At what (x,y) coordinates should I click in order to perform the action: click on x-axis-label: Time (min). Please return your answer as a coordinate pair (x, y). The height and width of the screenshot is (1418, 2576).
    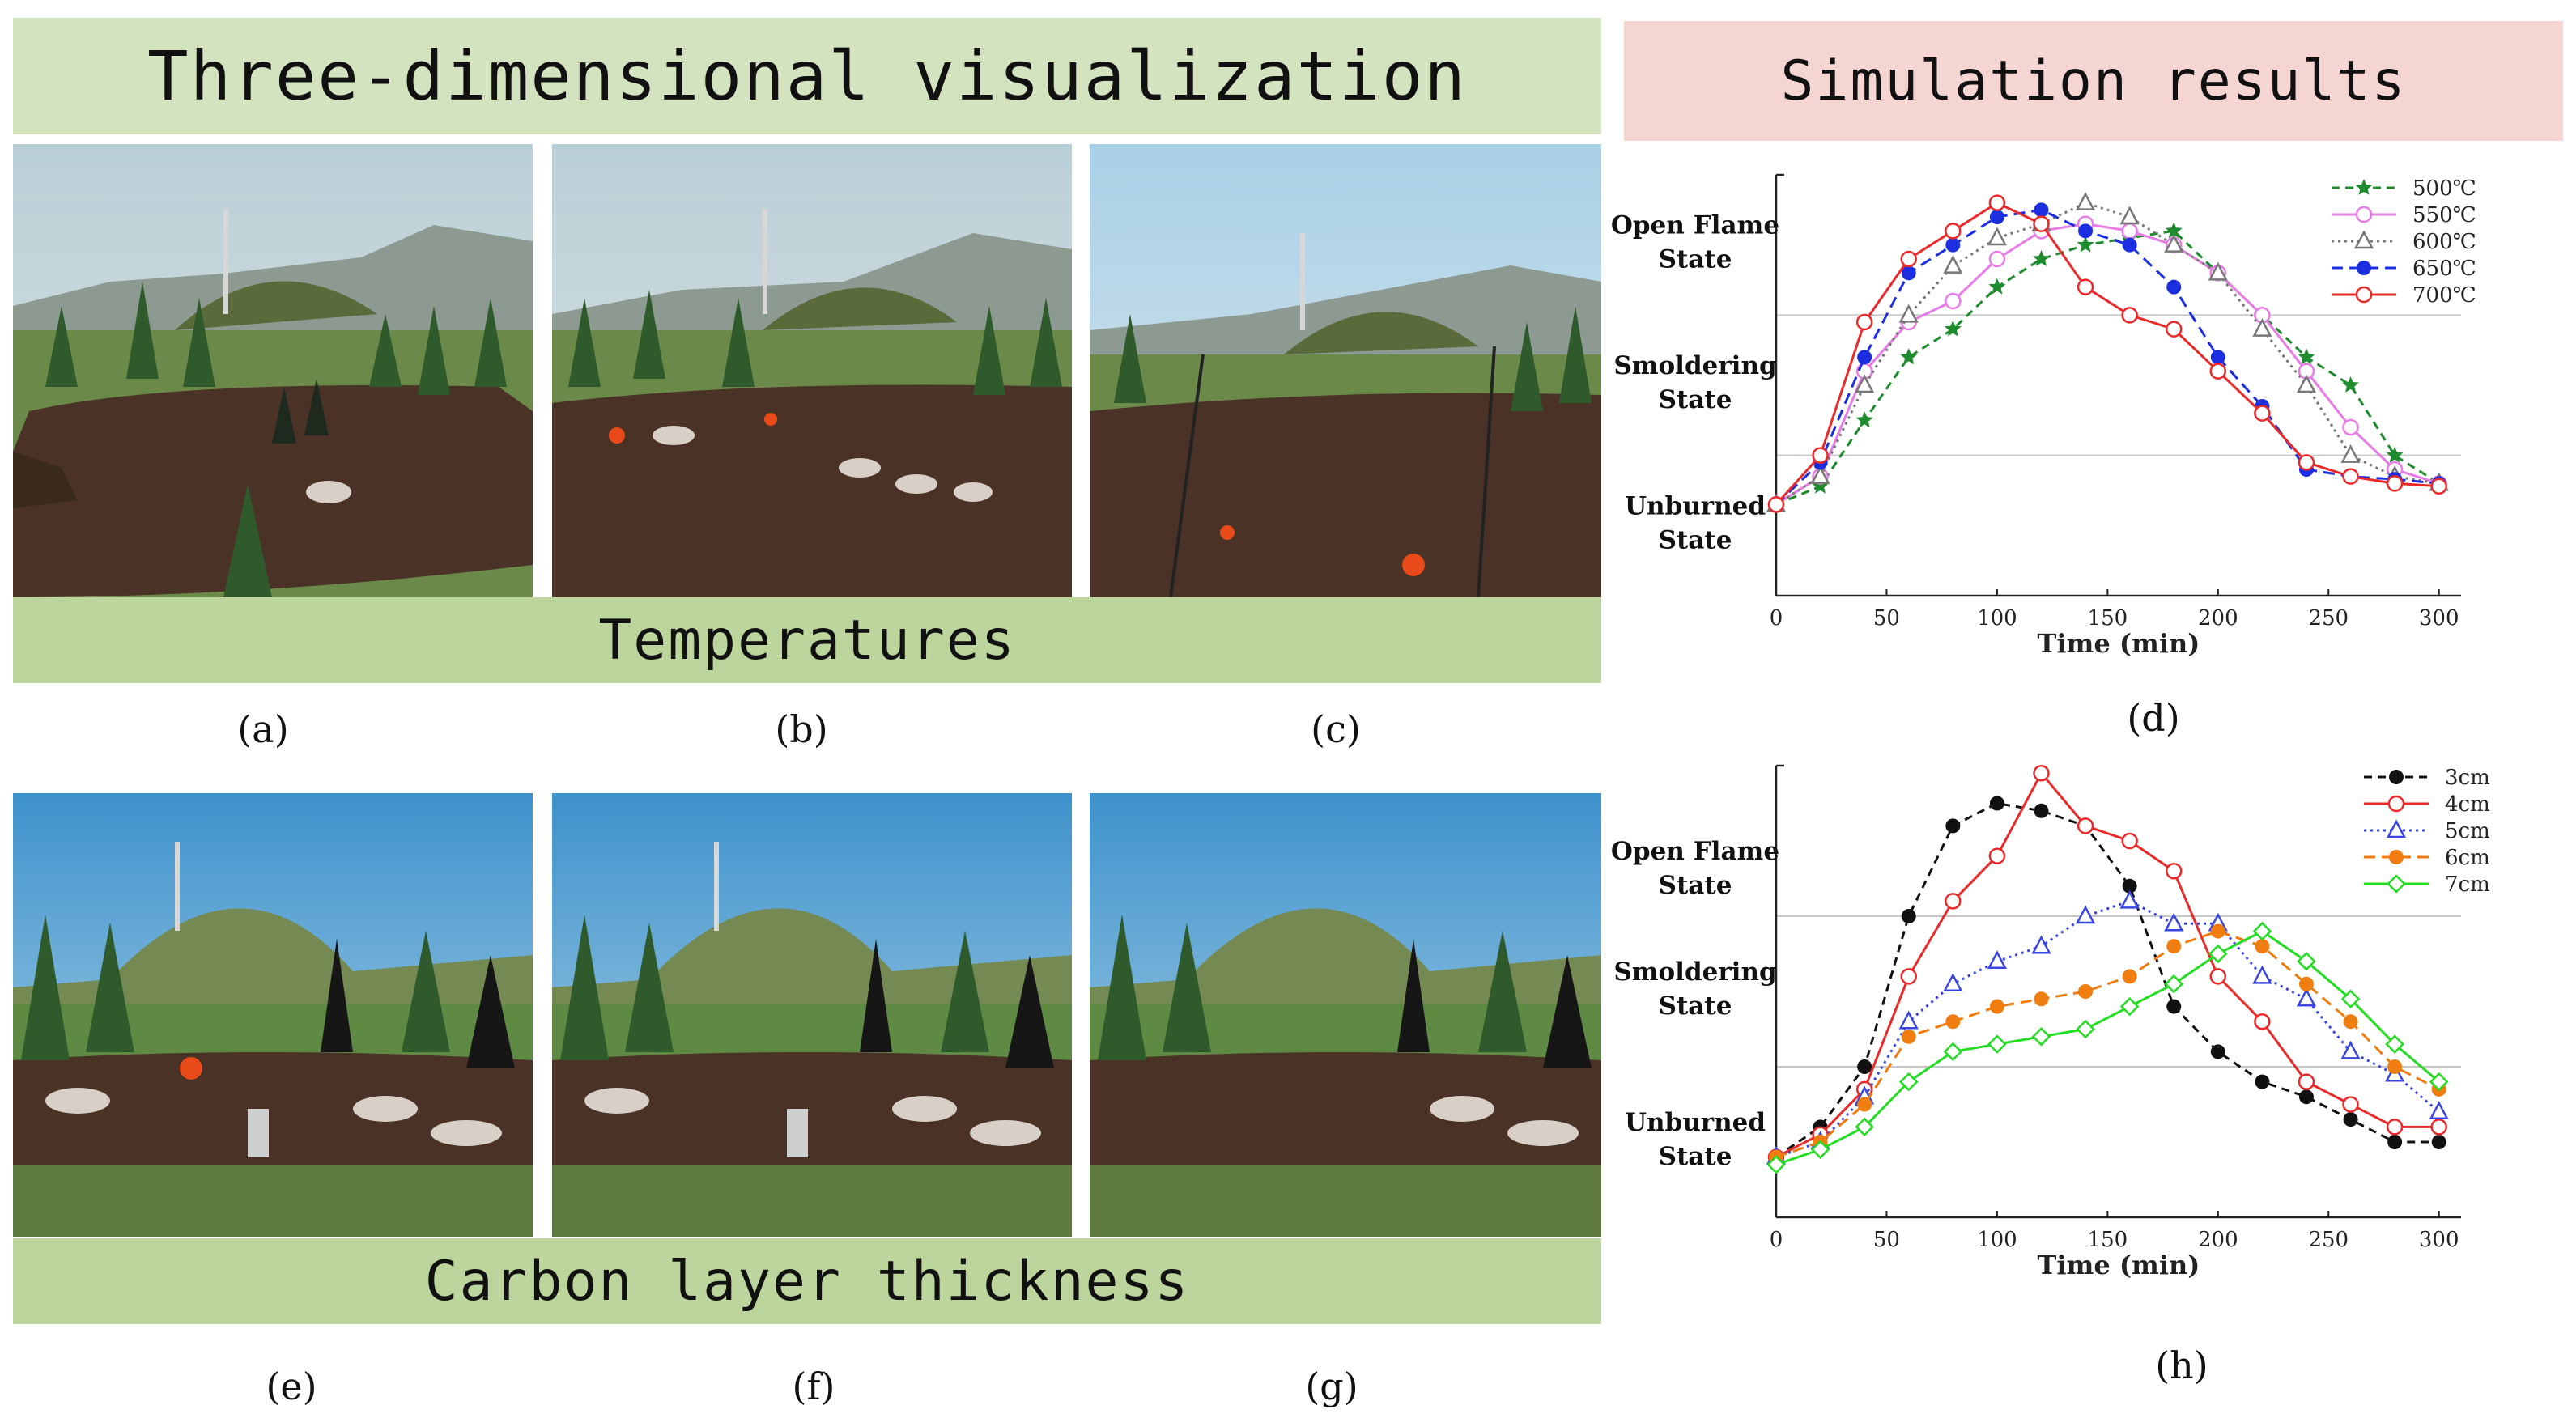
    Looking at the image, I should click on (2119, 643).